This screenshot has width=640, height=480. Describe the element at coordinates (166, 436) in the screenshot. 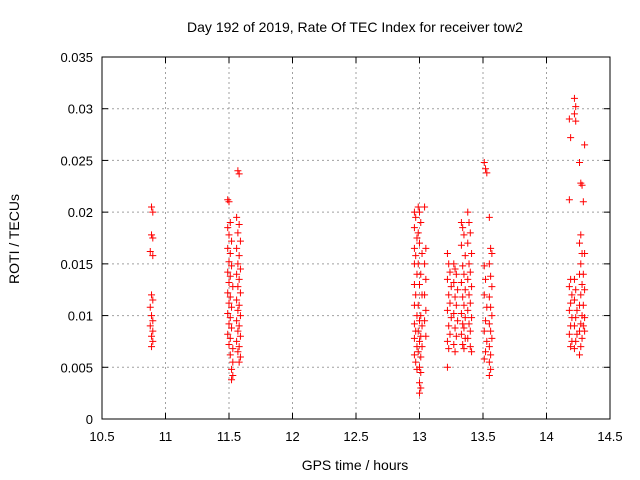

I see `x-tick-label: 11` at that location.